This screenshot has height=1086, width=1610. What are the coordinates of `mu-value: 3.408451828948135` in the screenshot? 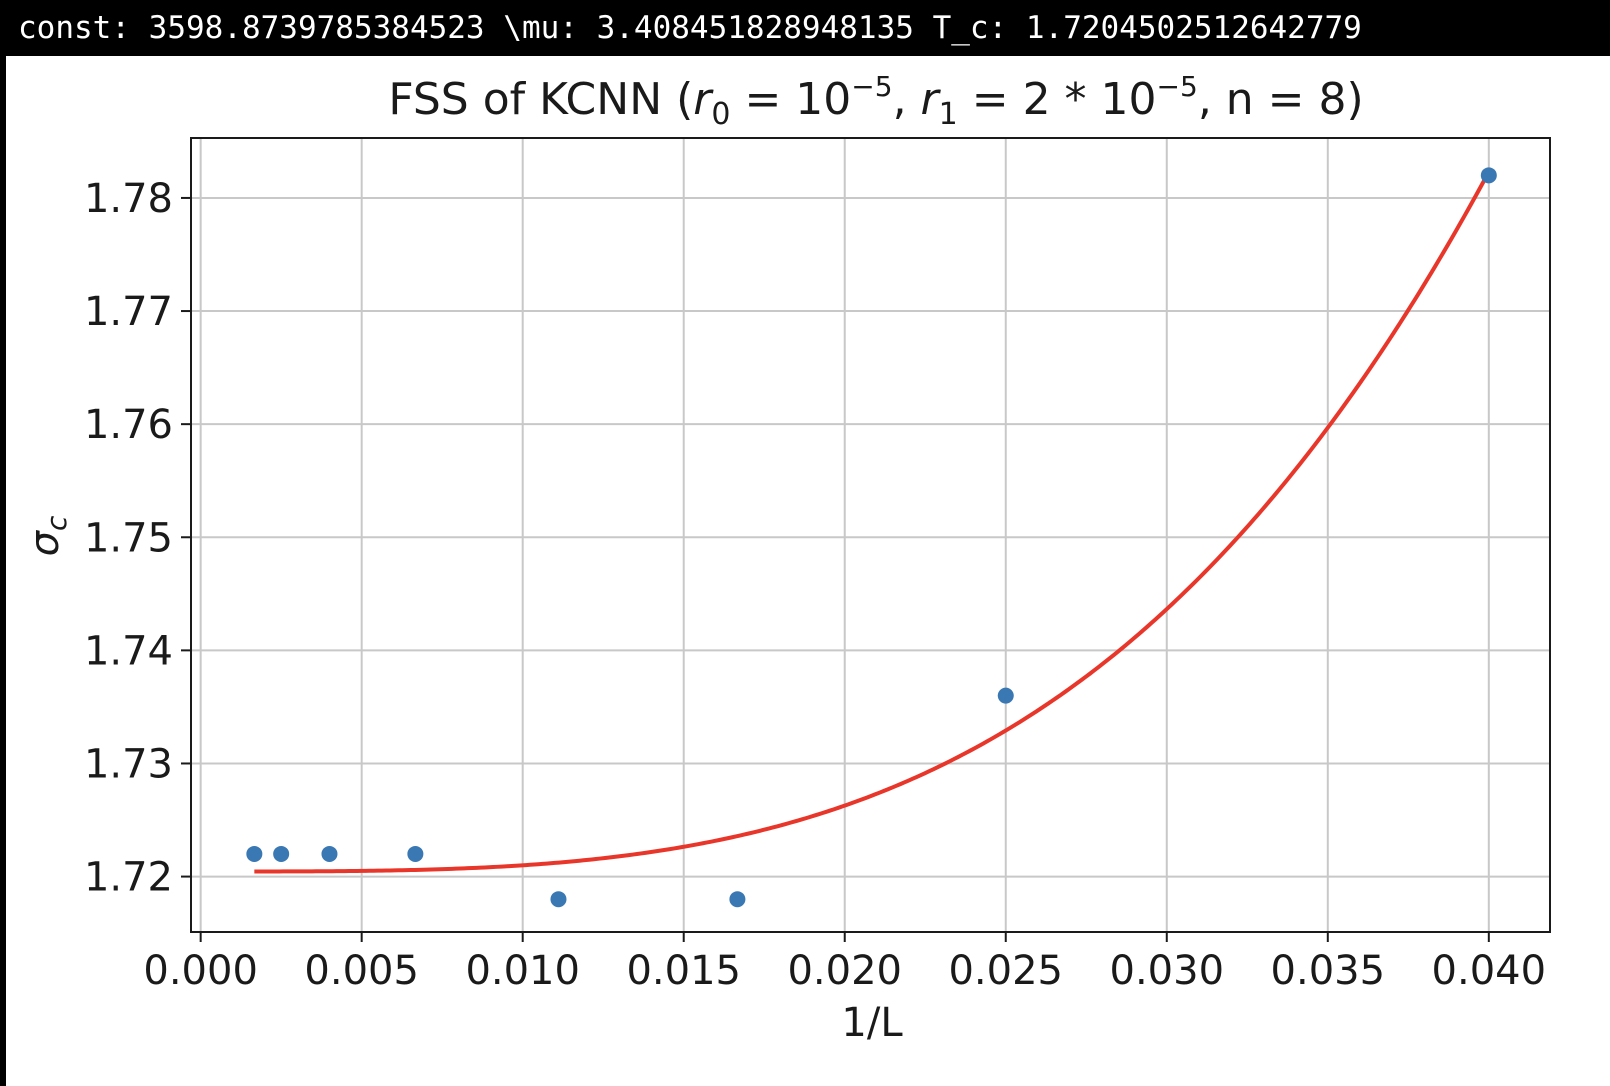 It's located at (755, 28).